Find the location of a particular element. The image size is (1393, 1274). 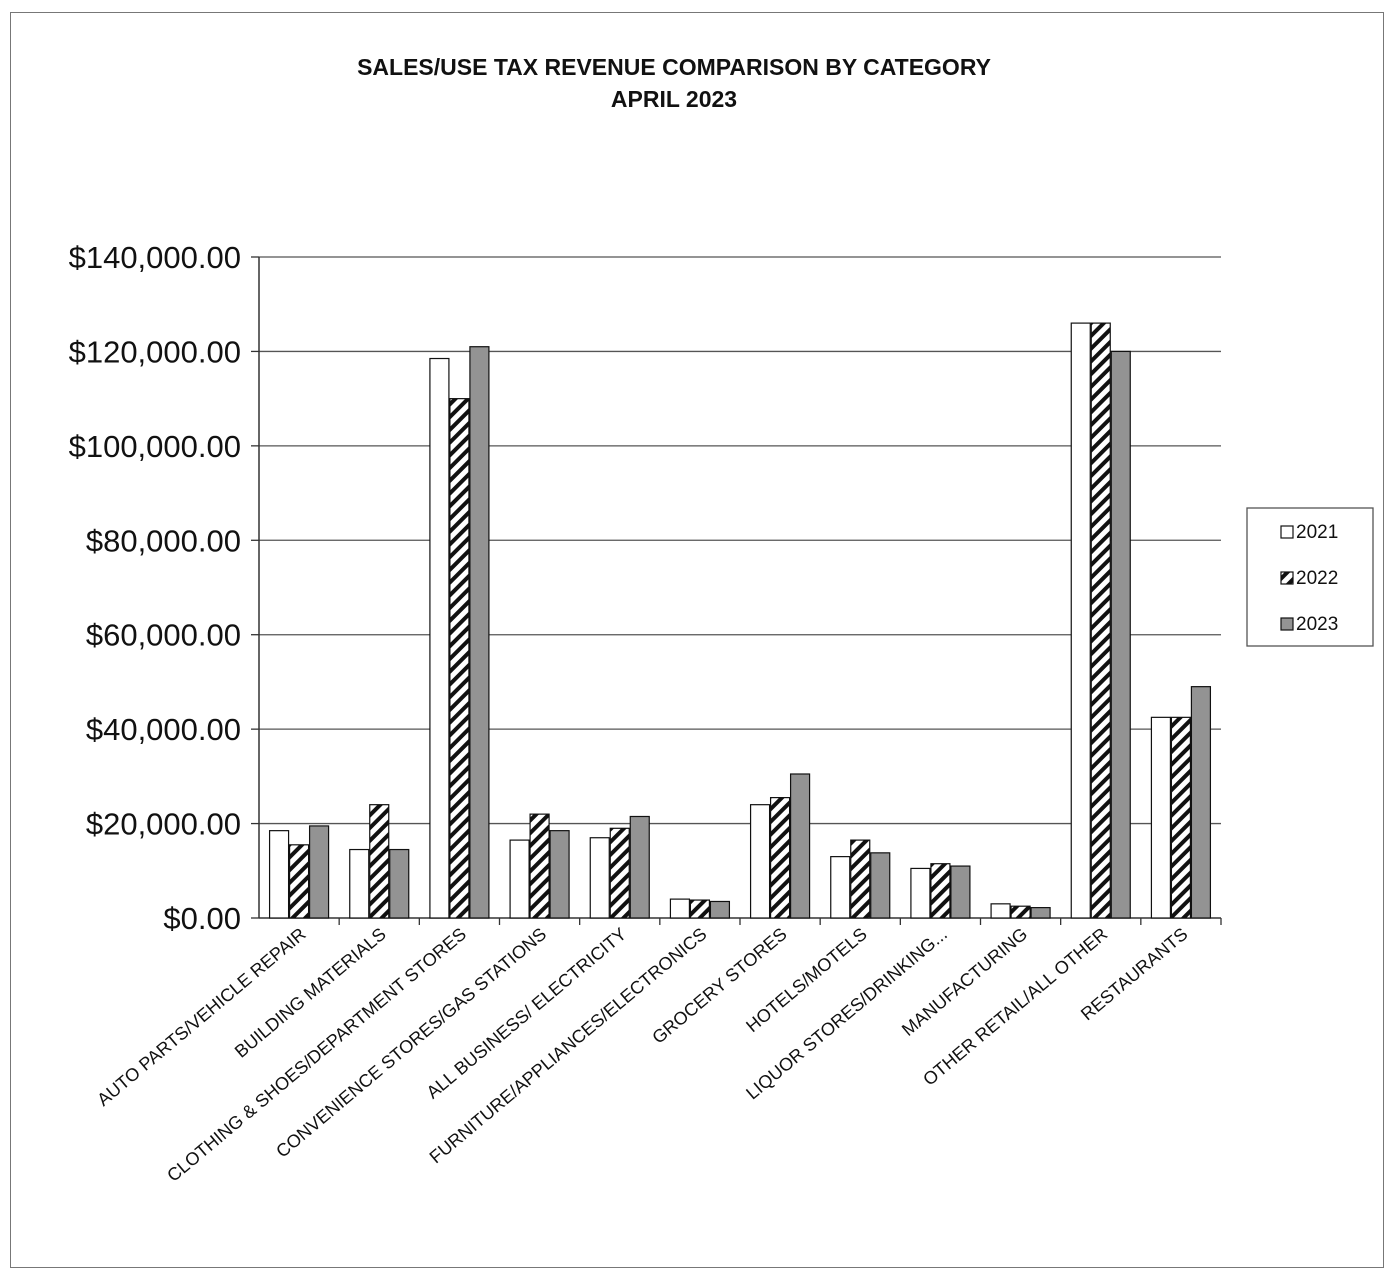

y-tick-label: $60,000.00 is located at coordinates (163, 635).